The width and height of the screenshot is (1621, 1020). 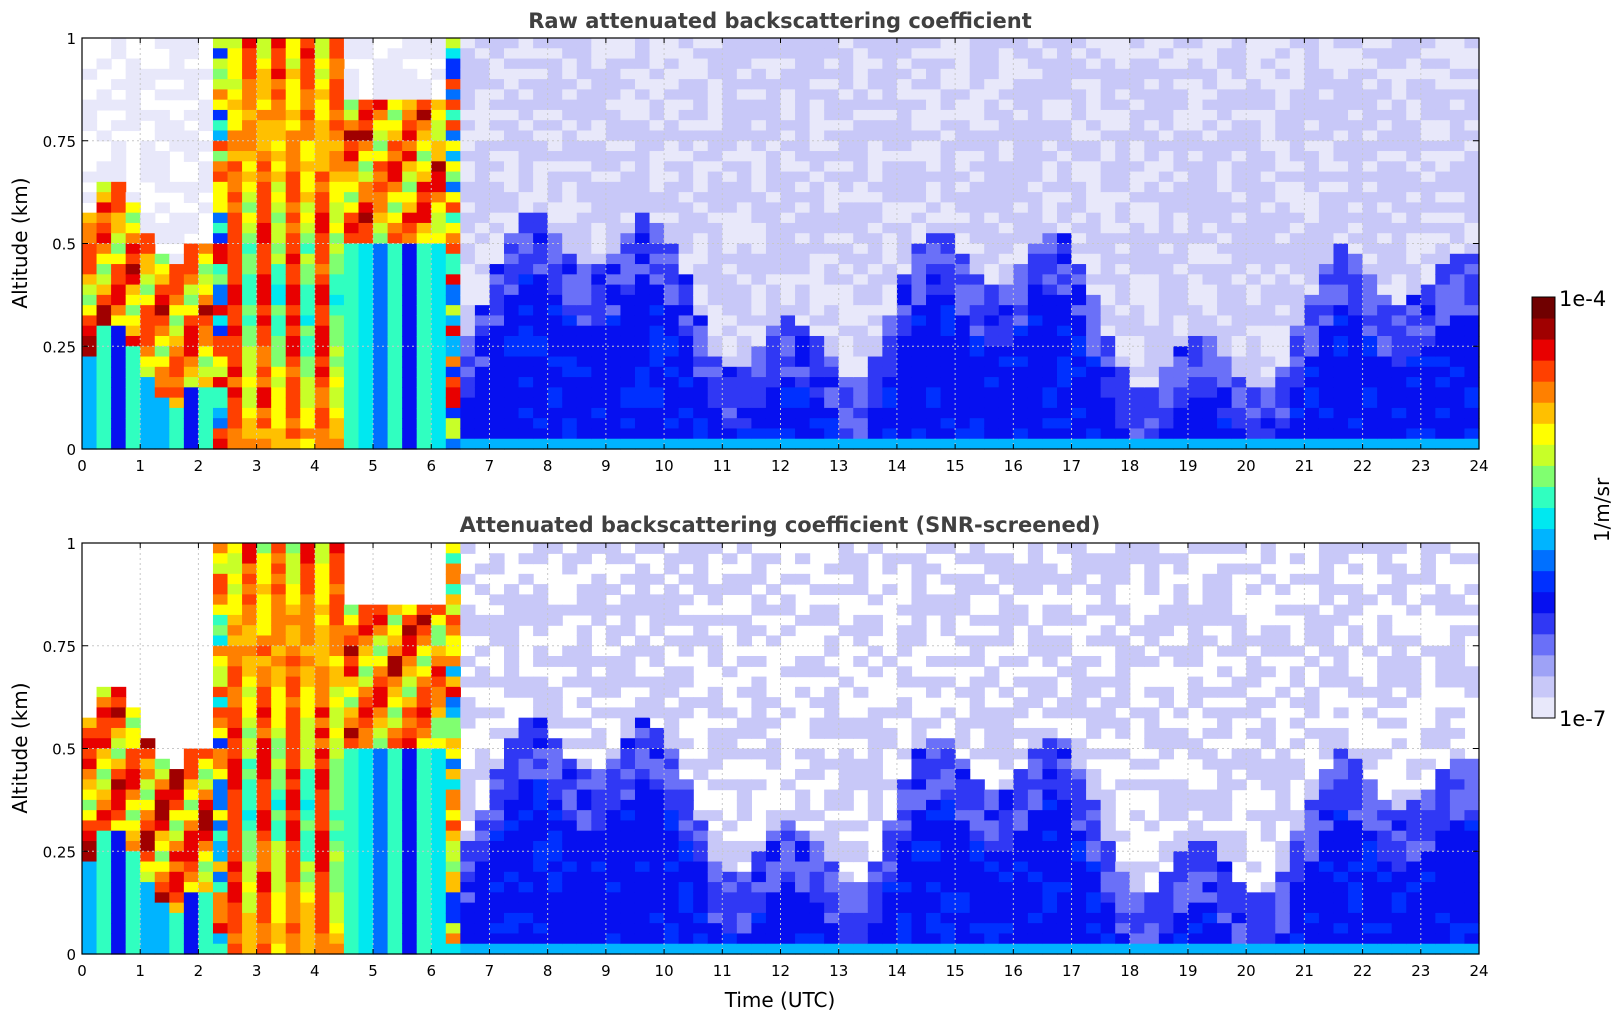 I want to click on colorbar: 1e-4 1e-7 1/m/sr, so click(x=1572, y=509).